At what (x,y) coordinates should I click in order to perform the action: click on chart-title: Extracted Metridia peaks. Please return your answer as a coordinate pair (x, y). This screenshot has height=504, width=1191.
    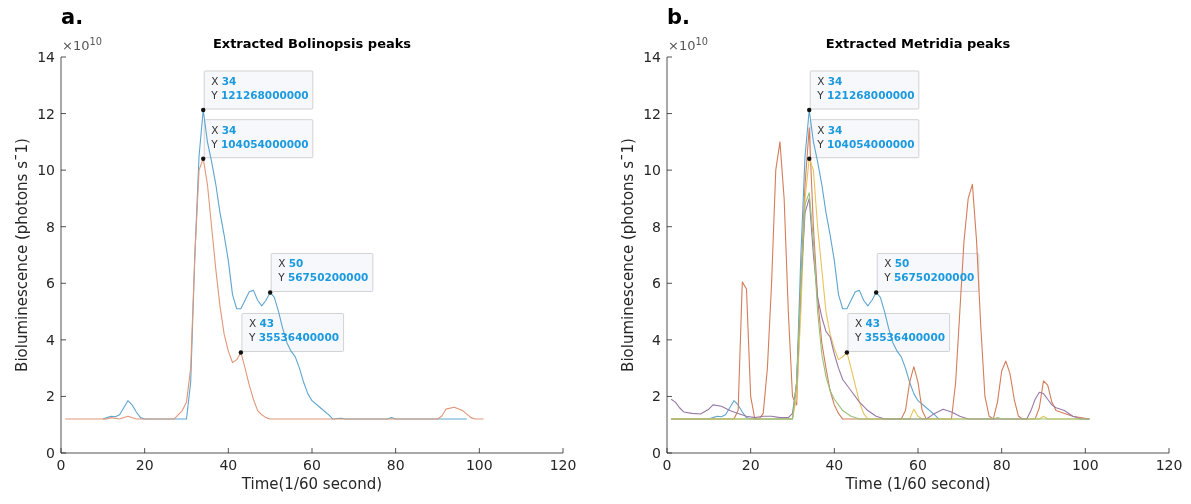
    Looking at the image, I should click on (918, 43).